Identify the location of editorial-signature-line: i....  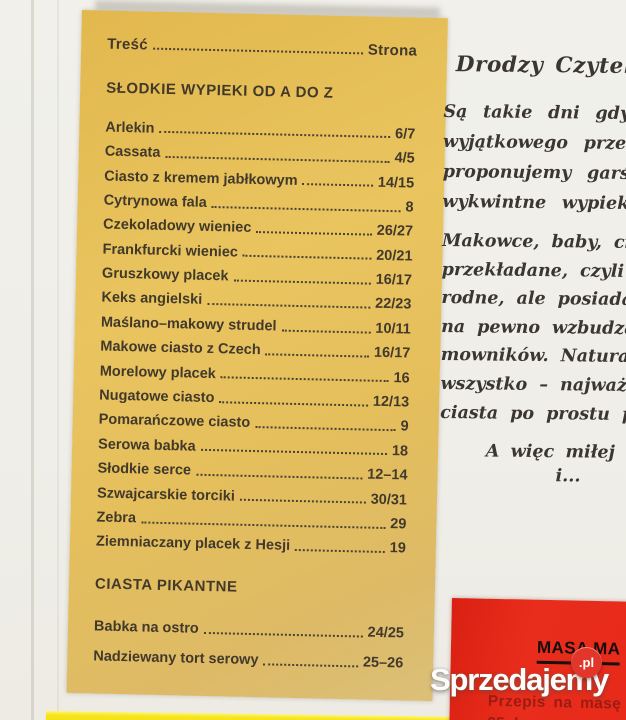
(568, 476).